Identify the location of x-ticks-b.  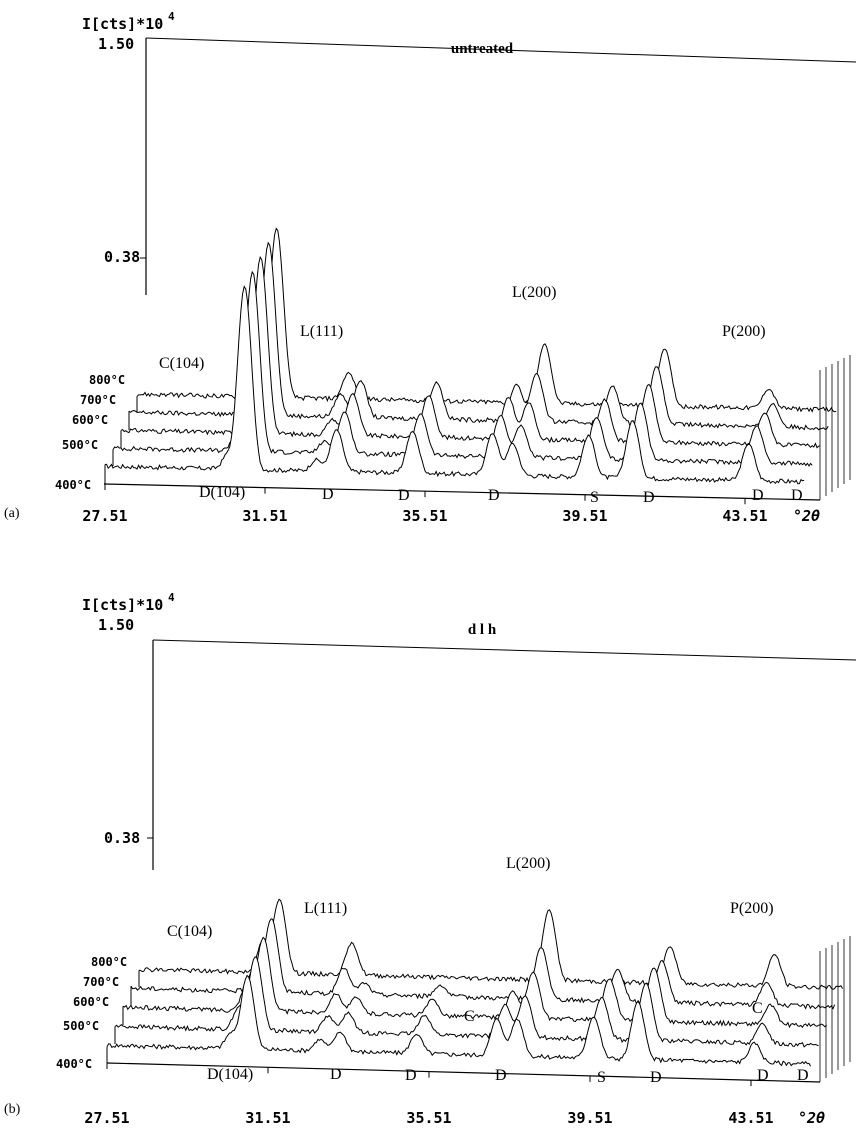
(429, 1075).